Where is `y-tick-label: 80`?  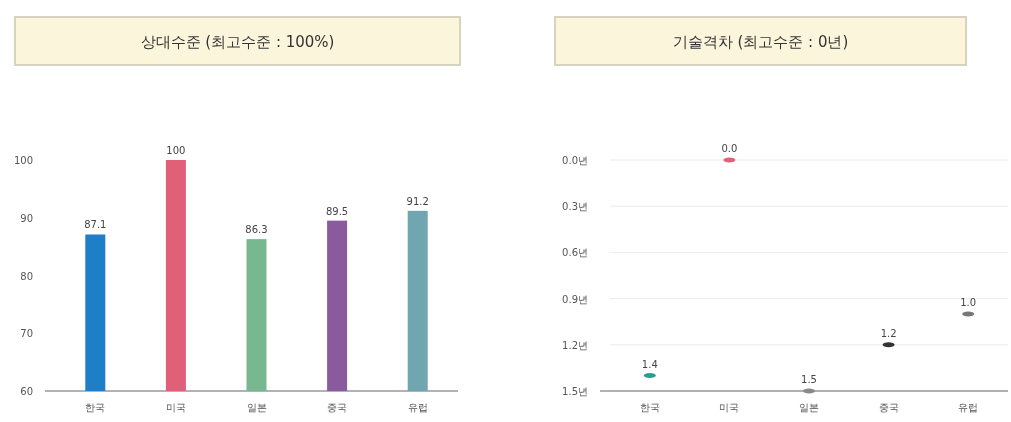
y-tick-label: 80 is located at coordinates (26, 276).